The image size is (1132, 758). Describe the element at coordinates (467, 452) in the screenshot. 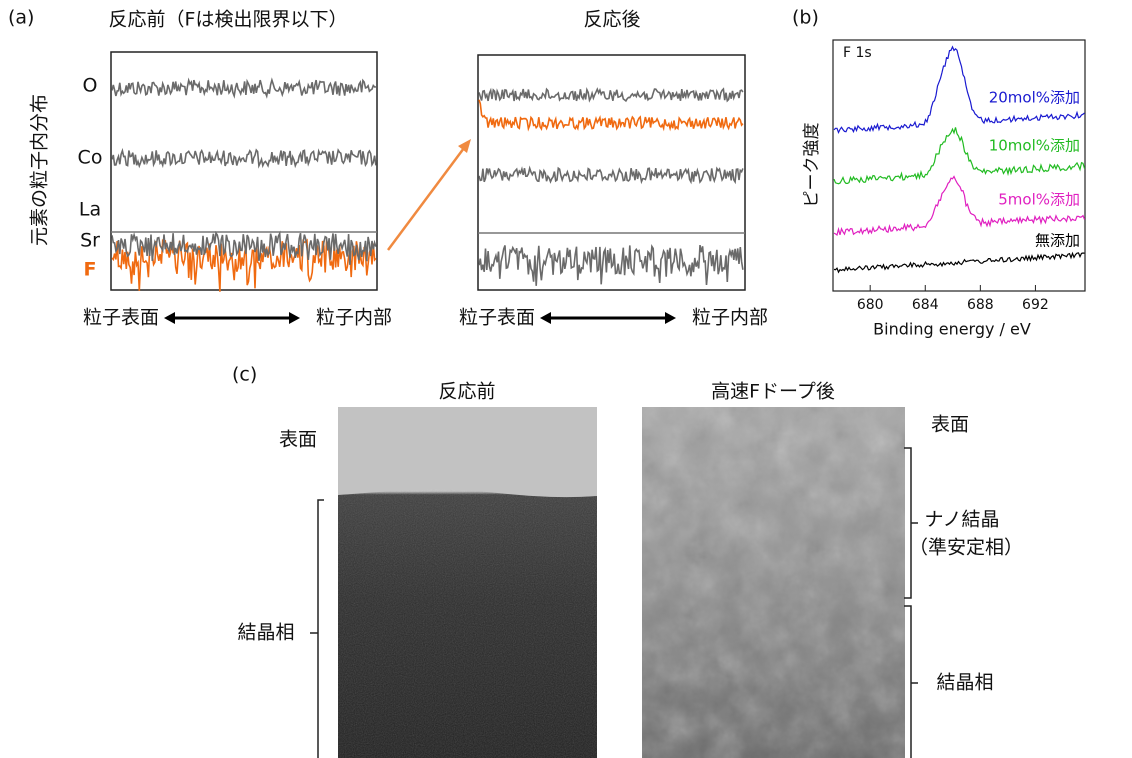

I see `surface-region` at that location.